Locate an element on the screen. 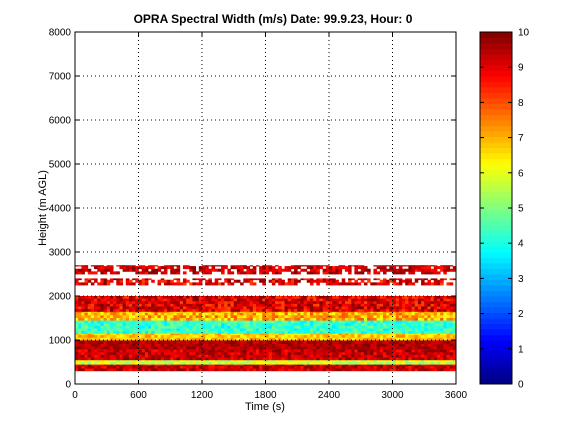 Image resolution: width=576 pixels, height=432 pixels. colorbar-tick-label: 2 is located at coordinates (521, 314).